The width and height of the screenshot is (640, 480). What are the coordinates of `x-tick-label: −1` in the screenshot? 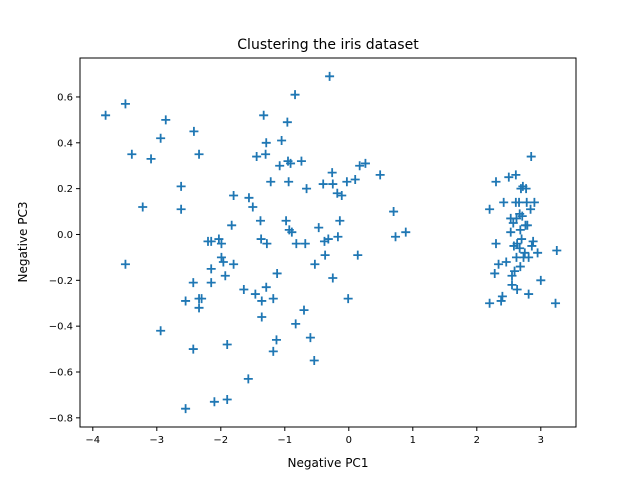 It's located at (284, 440).